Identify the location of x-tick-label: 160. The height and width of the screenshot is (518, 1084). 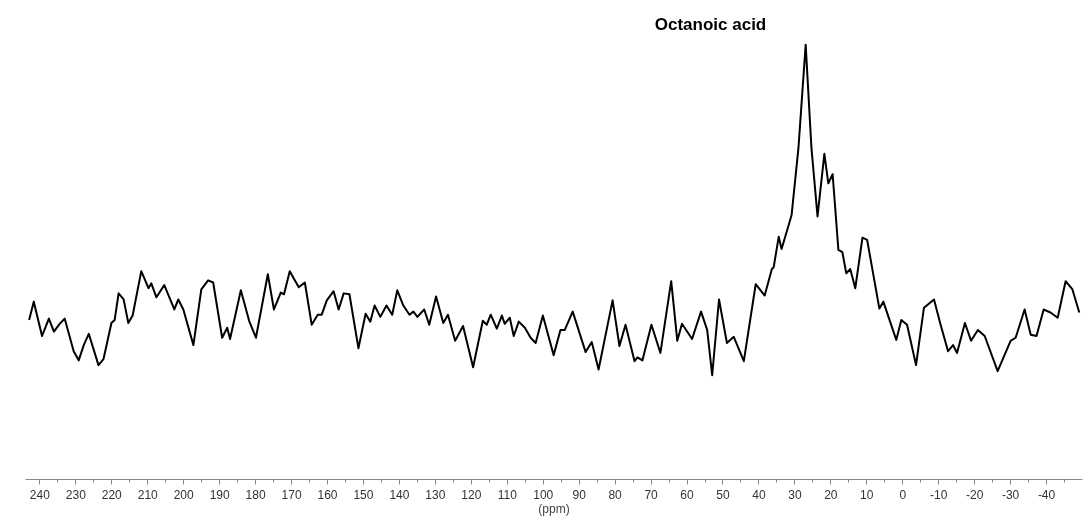
(327, 494).